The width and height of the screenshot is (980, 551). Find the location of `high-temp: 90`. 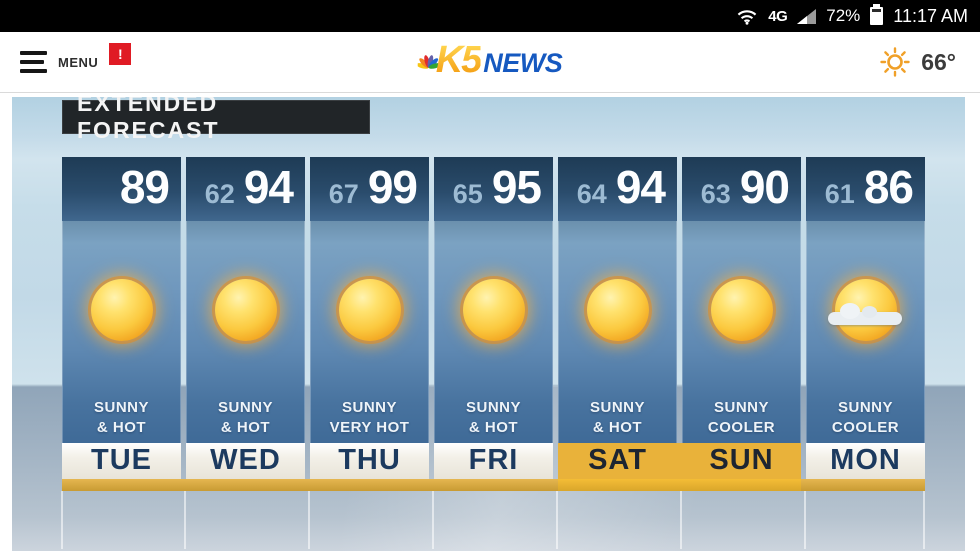

high-temp: 90 is located at coordinates (764, 187).